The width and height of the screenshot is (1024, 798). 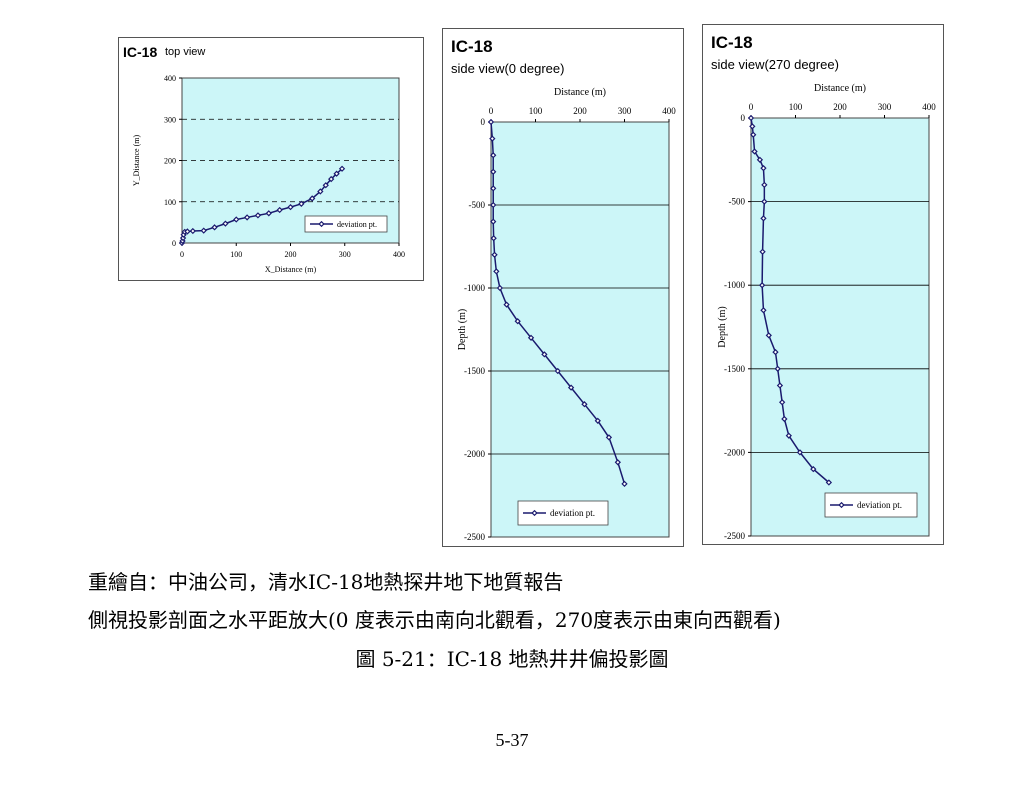 I want to click on chart-subtitle: side view(0 degree), so click(x=508, y=68).